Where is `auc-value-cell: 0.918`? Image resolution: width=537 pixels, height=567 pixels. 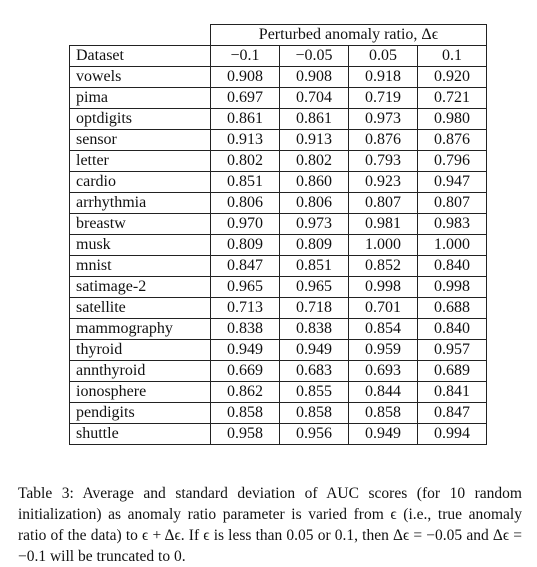
auc-value-cell: 0.918 is located at coordinates (383, 77).